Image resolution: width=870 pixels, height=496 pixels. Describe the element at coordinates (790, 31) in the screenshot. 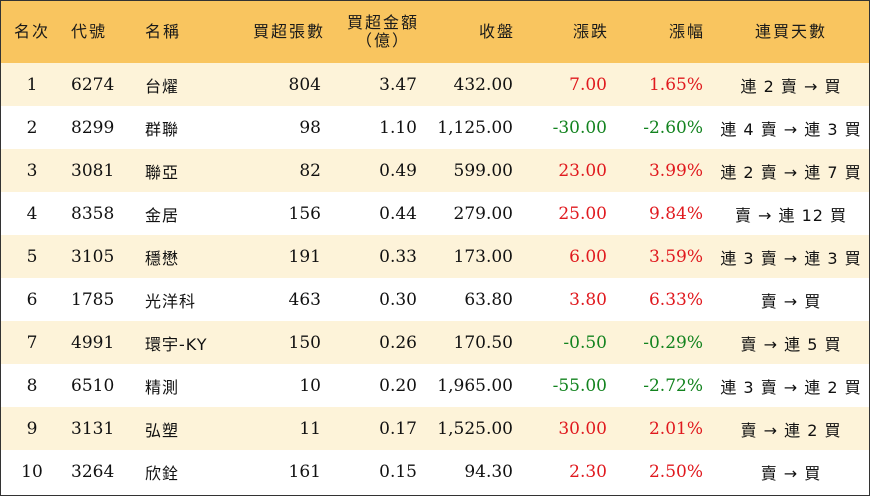

I see `header-streak: 連買天數` at that location.